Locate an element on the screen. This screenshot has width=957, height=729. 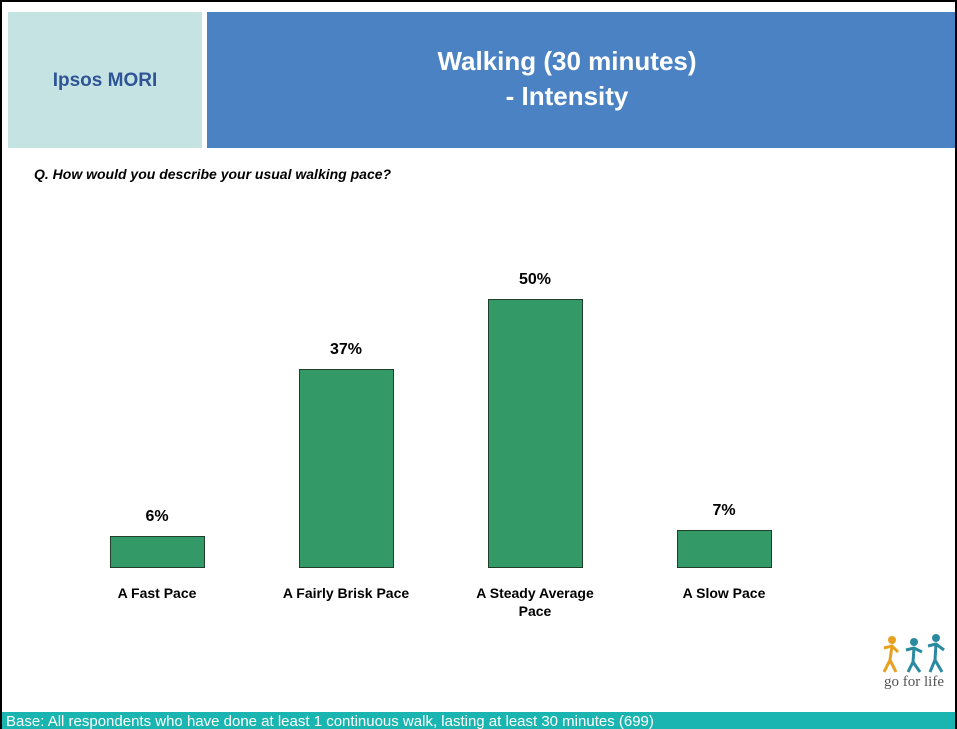
category-label: A Fairly Brisk Pace is located at coordinates (346, 593).